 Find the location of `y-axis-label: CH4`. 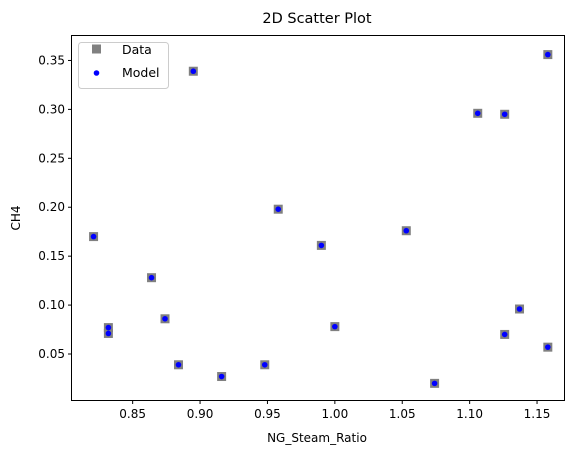

y-axis-label: CH4 is located at coordinates (16, 217).